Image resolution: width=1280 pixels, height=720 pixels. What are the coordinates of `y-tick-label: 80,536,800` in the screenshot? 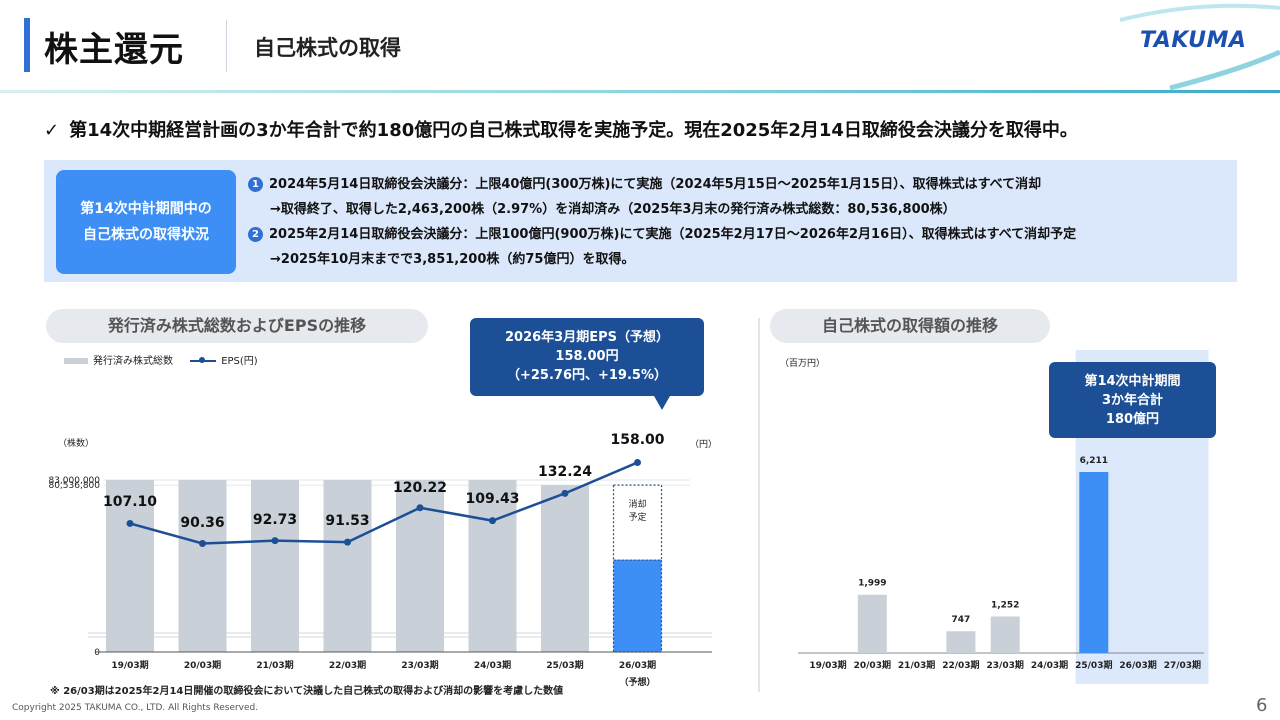 It's located at (74, 486).